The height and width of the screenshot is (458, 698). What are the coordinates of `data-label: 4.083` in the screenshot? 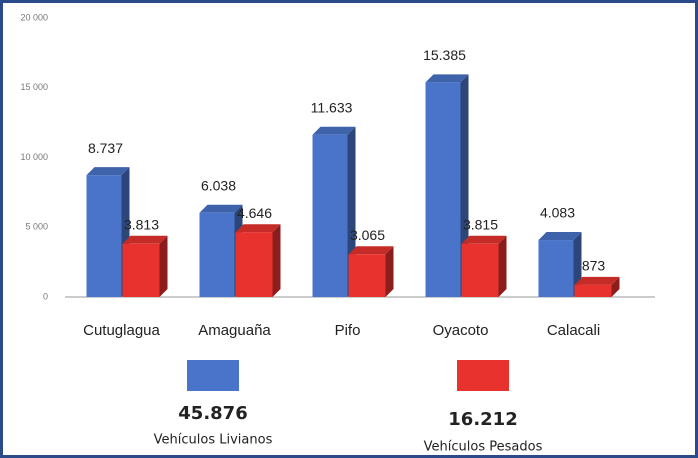 It's located at (557, 213).